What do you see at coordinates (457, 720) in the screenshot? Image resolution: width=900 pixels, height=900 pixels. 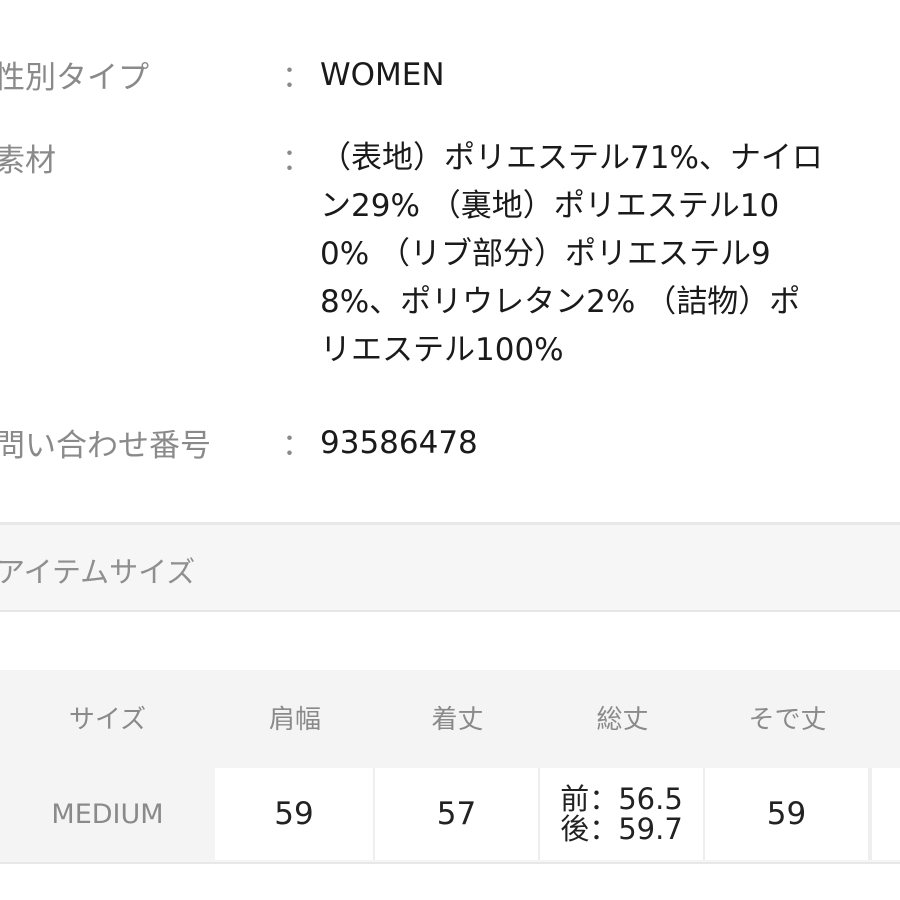 I see `header-length: 着丈` at bounding box center [457, 720].